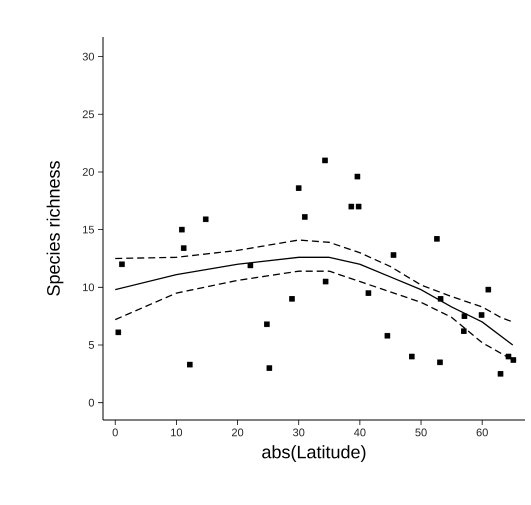 The image size is (531, 505). Describe the element at coordinates (115, 432) in the screenshot. I see `x-tick-label: 0` at that location.